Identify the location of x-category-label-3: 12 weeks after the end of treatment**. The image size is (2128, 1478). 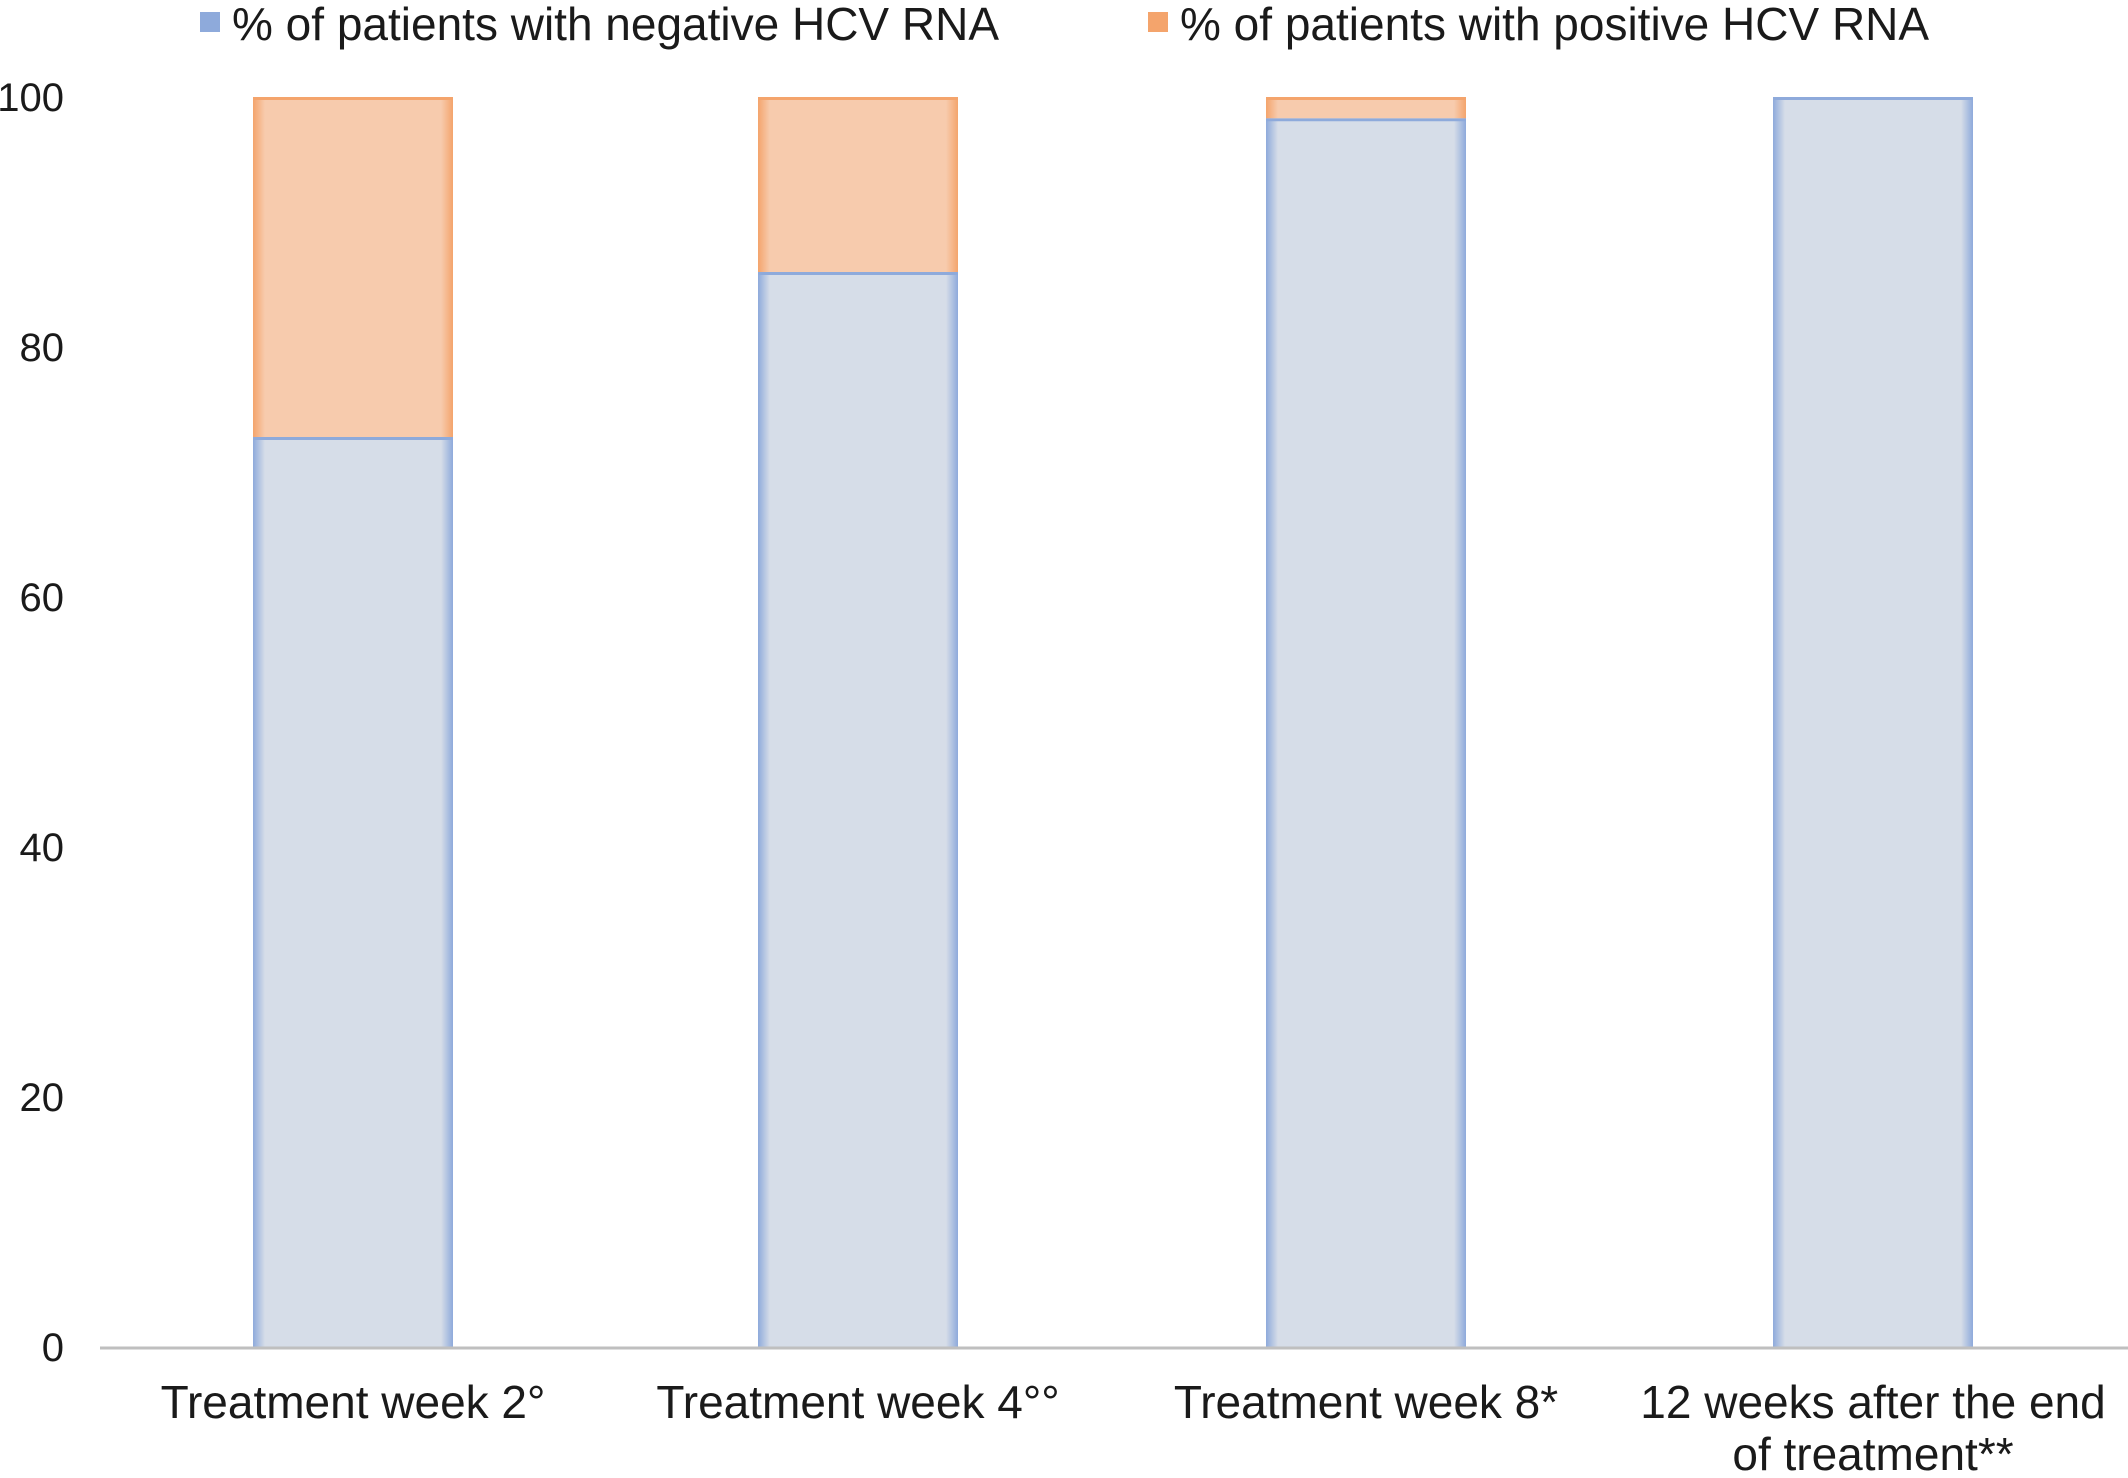
(1872, 1427).